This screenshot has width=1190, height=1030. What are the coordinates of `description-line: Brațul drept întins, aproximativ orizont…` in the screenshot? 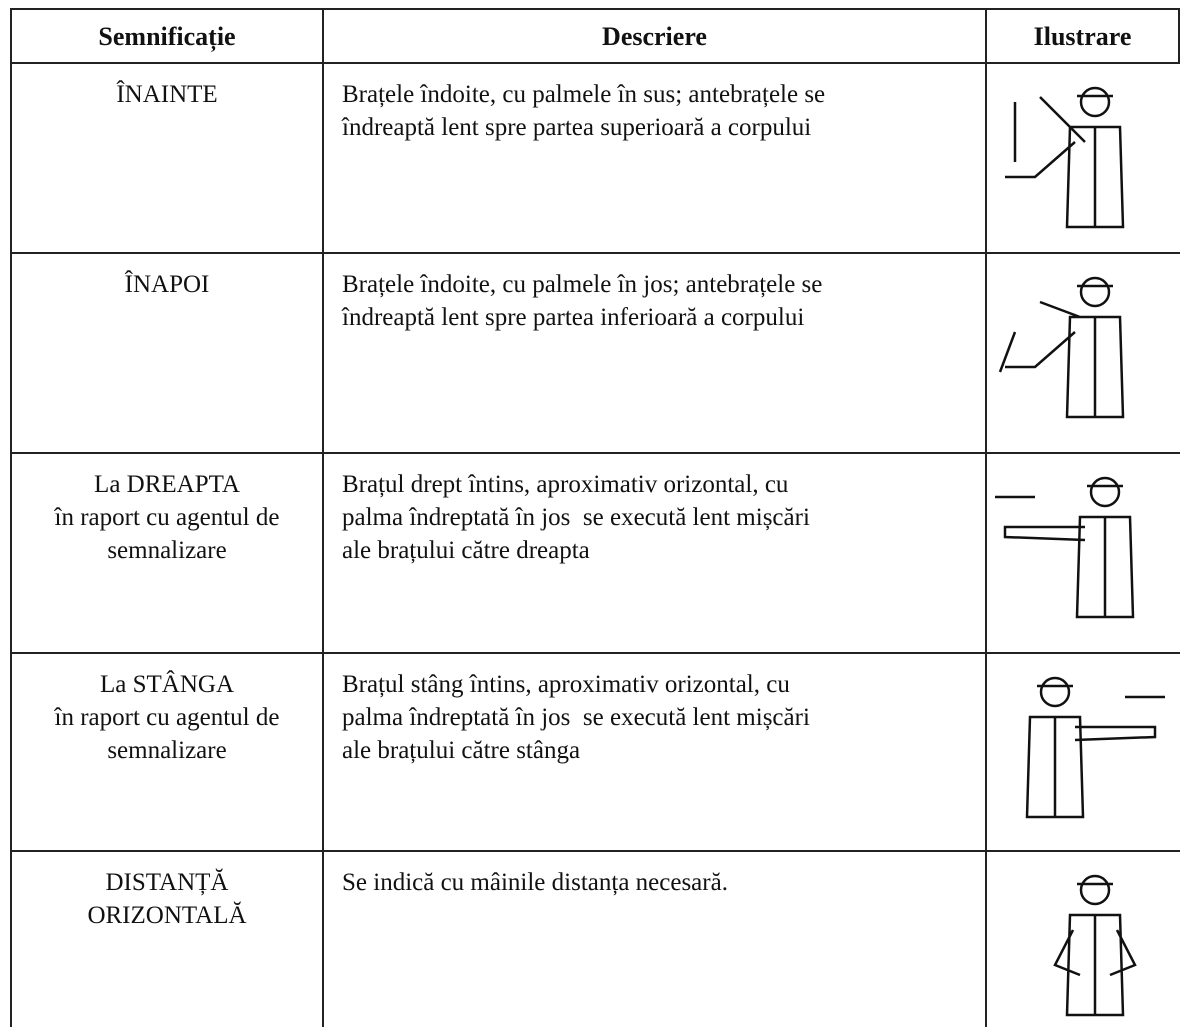 It's located at (565, 484).